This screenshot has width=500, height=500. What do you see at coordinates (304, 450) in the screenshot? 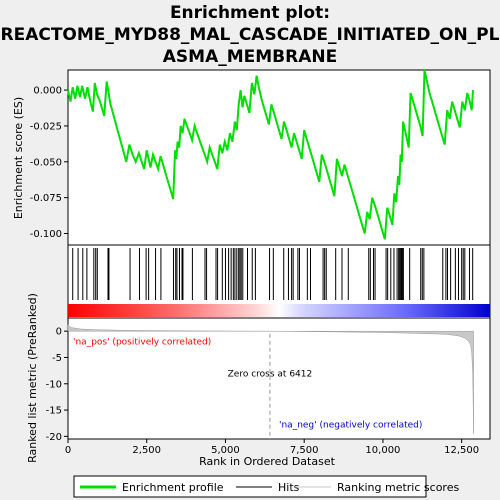
I see `x-tick-label: 7,500` at bounding box center [304, 450].